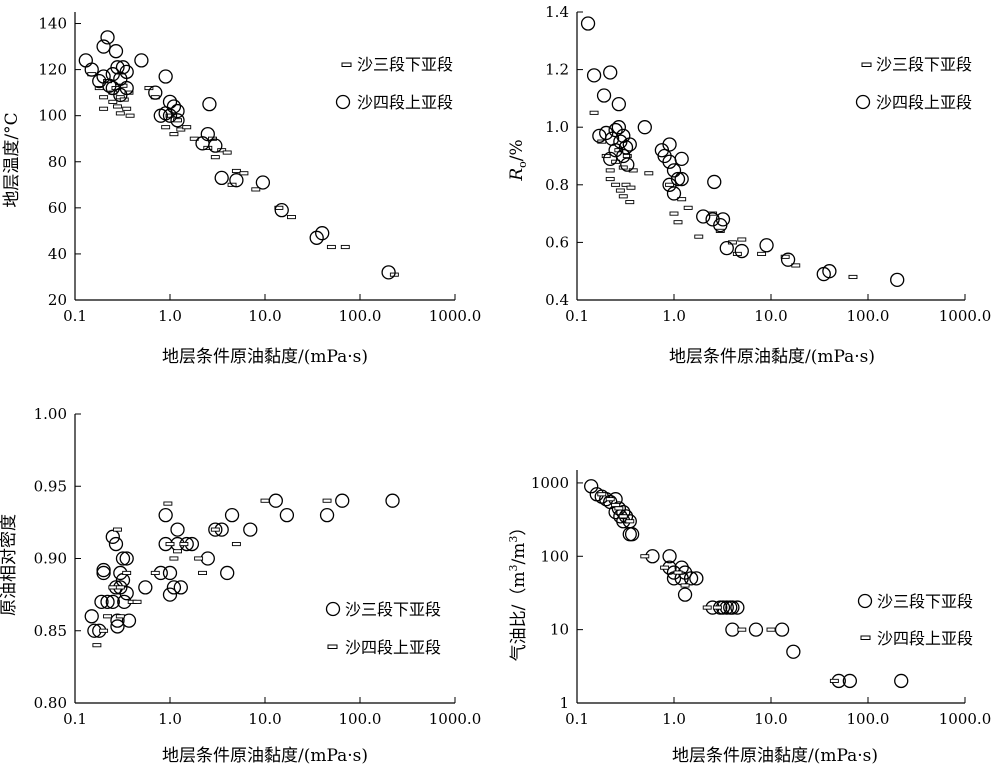 This screenshot has height=767, width=1000. I want to click on temperature-x-tick-label: 0.1, so click(75, 316).